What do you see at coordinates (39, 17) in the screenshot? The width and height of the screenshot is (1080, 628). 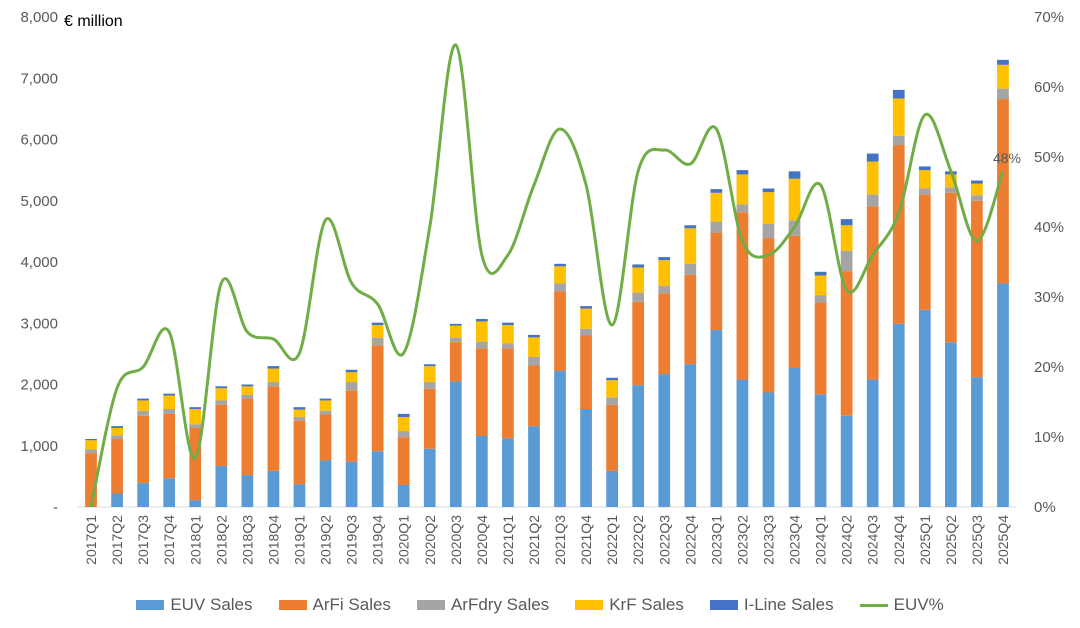 I see `y-tick-label: 8,000` at bounding box center [39, 17].